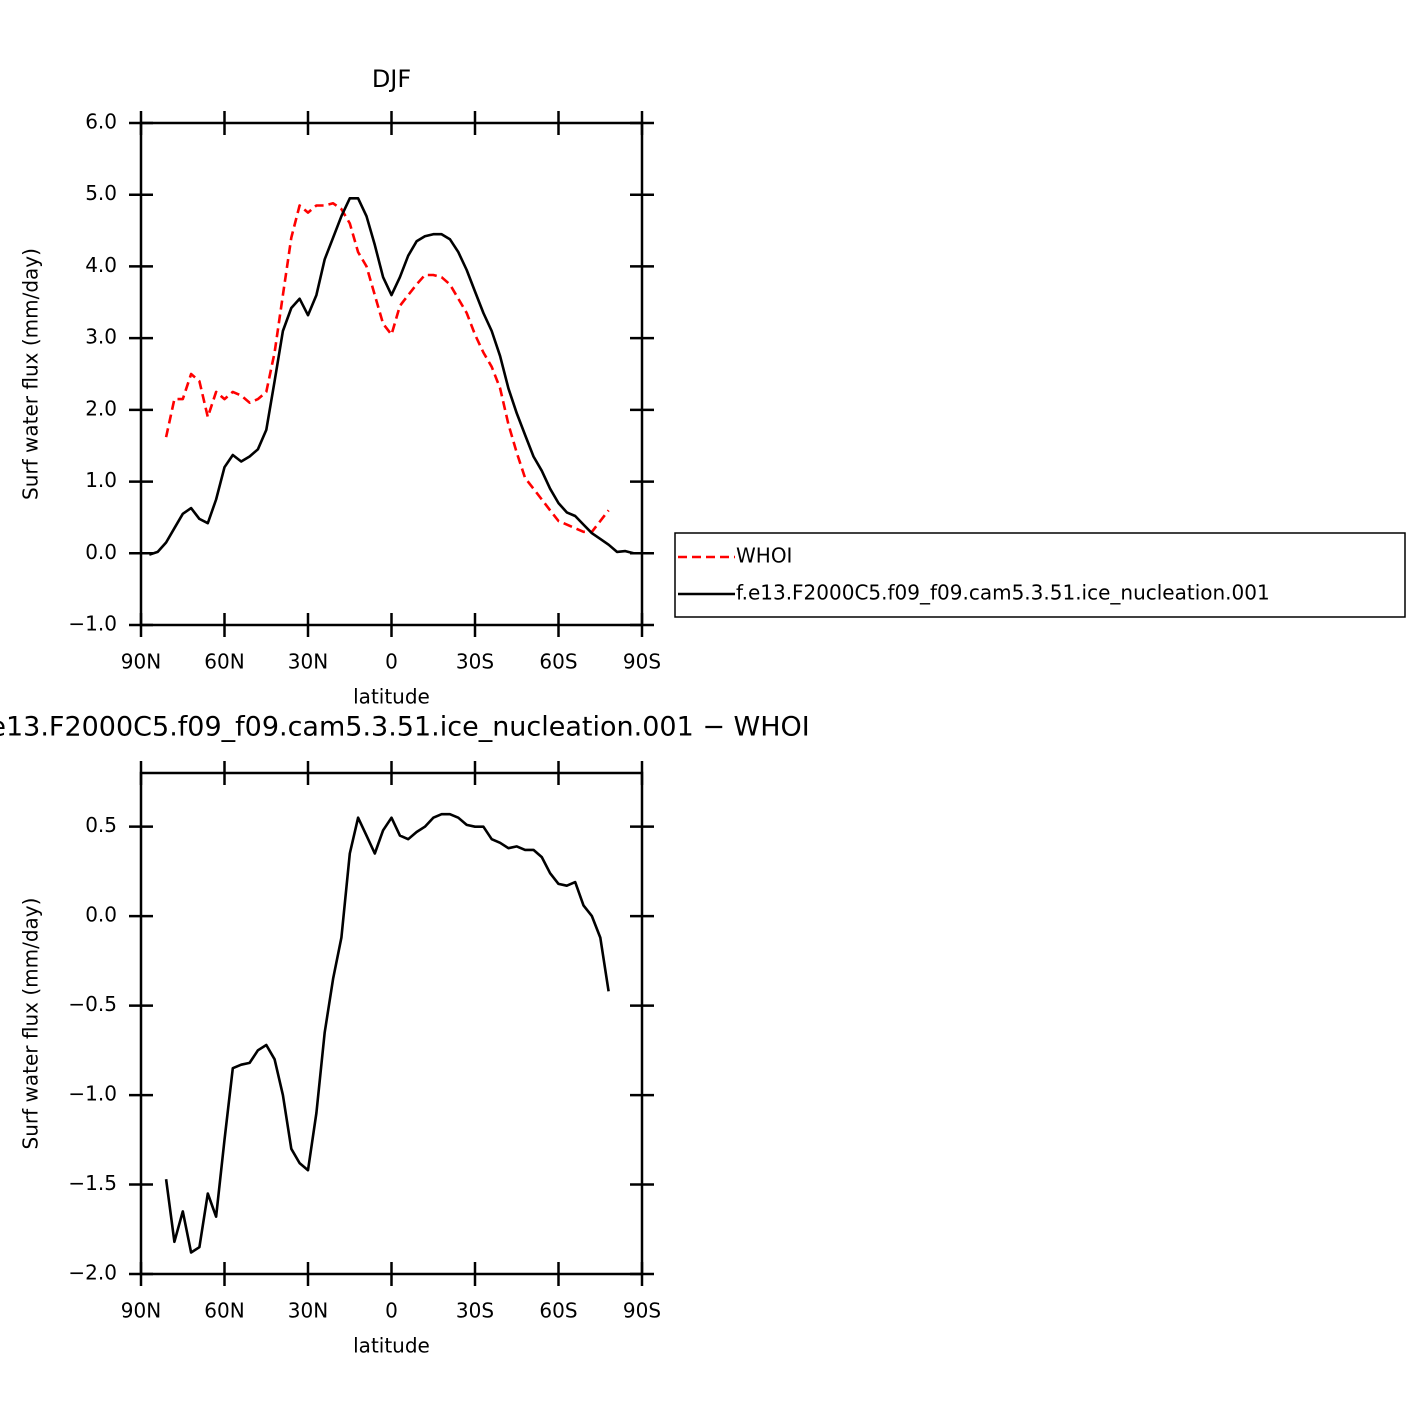  What do you see at coordinates (101, 122) in the screenshot?
I see `y-tick-label: 6.0` at bounding box center [101, 122].